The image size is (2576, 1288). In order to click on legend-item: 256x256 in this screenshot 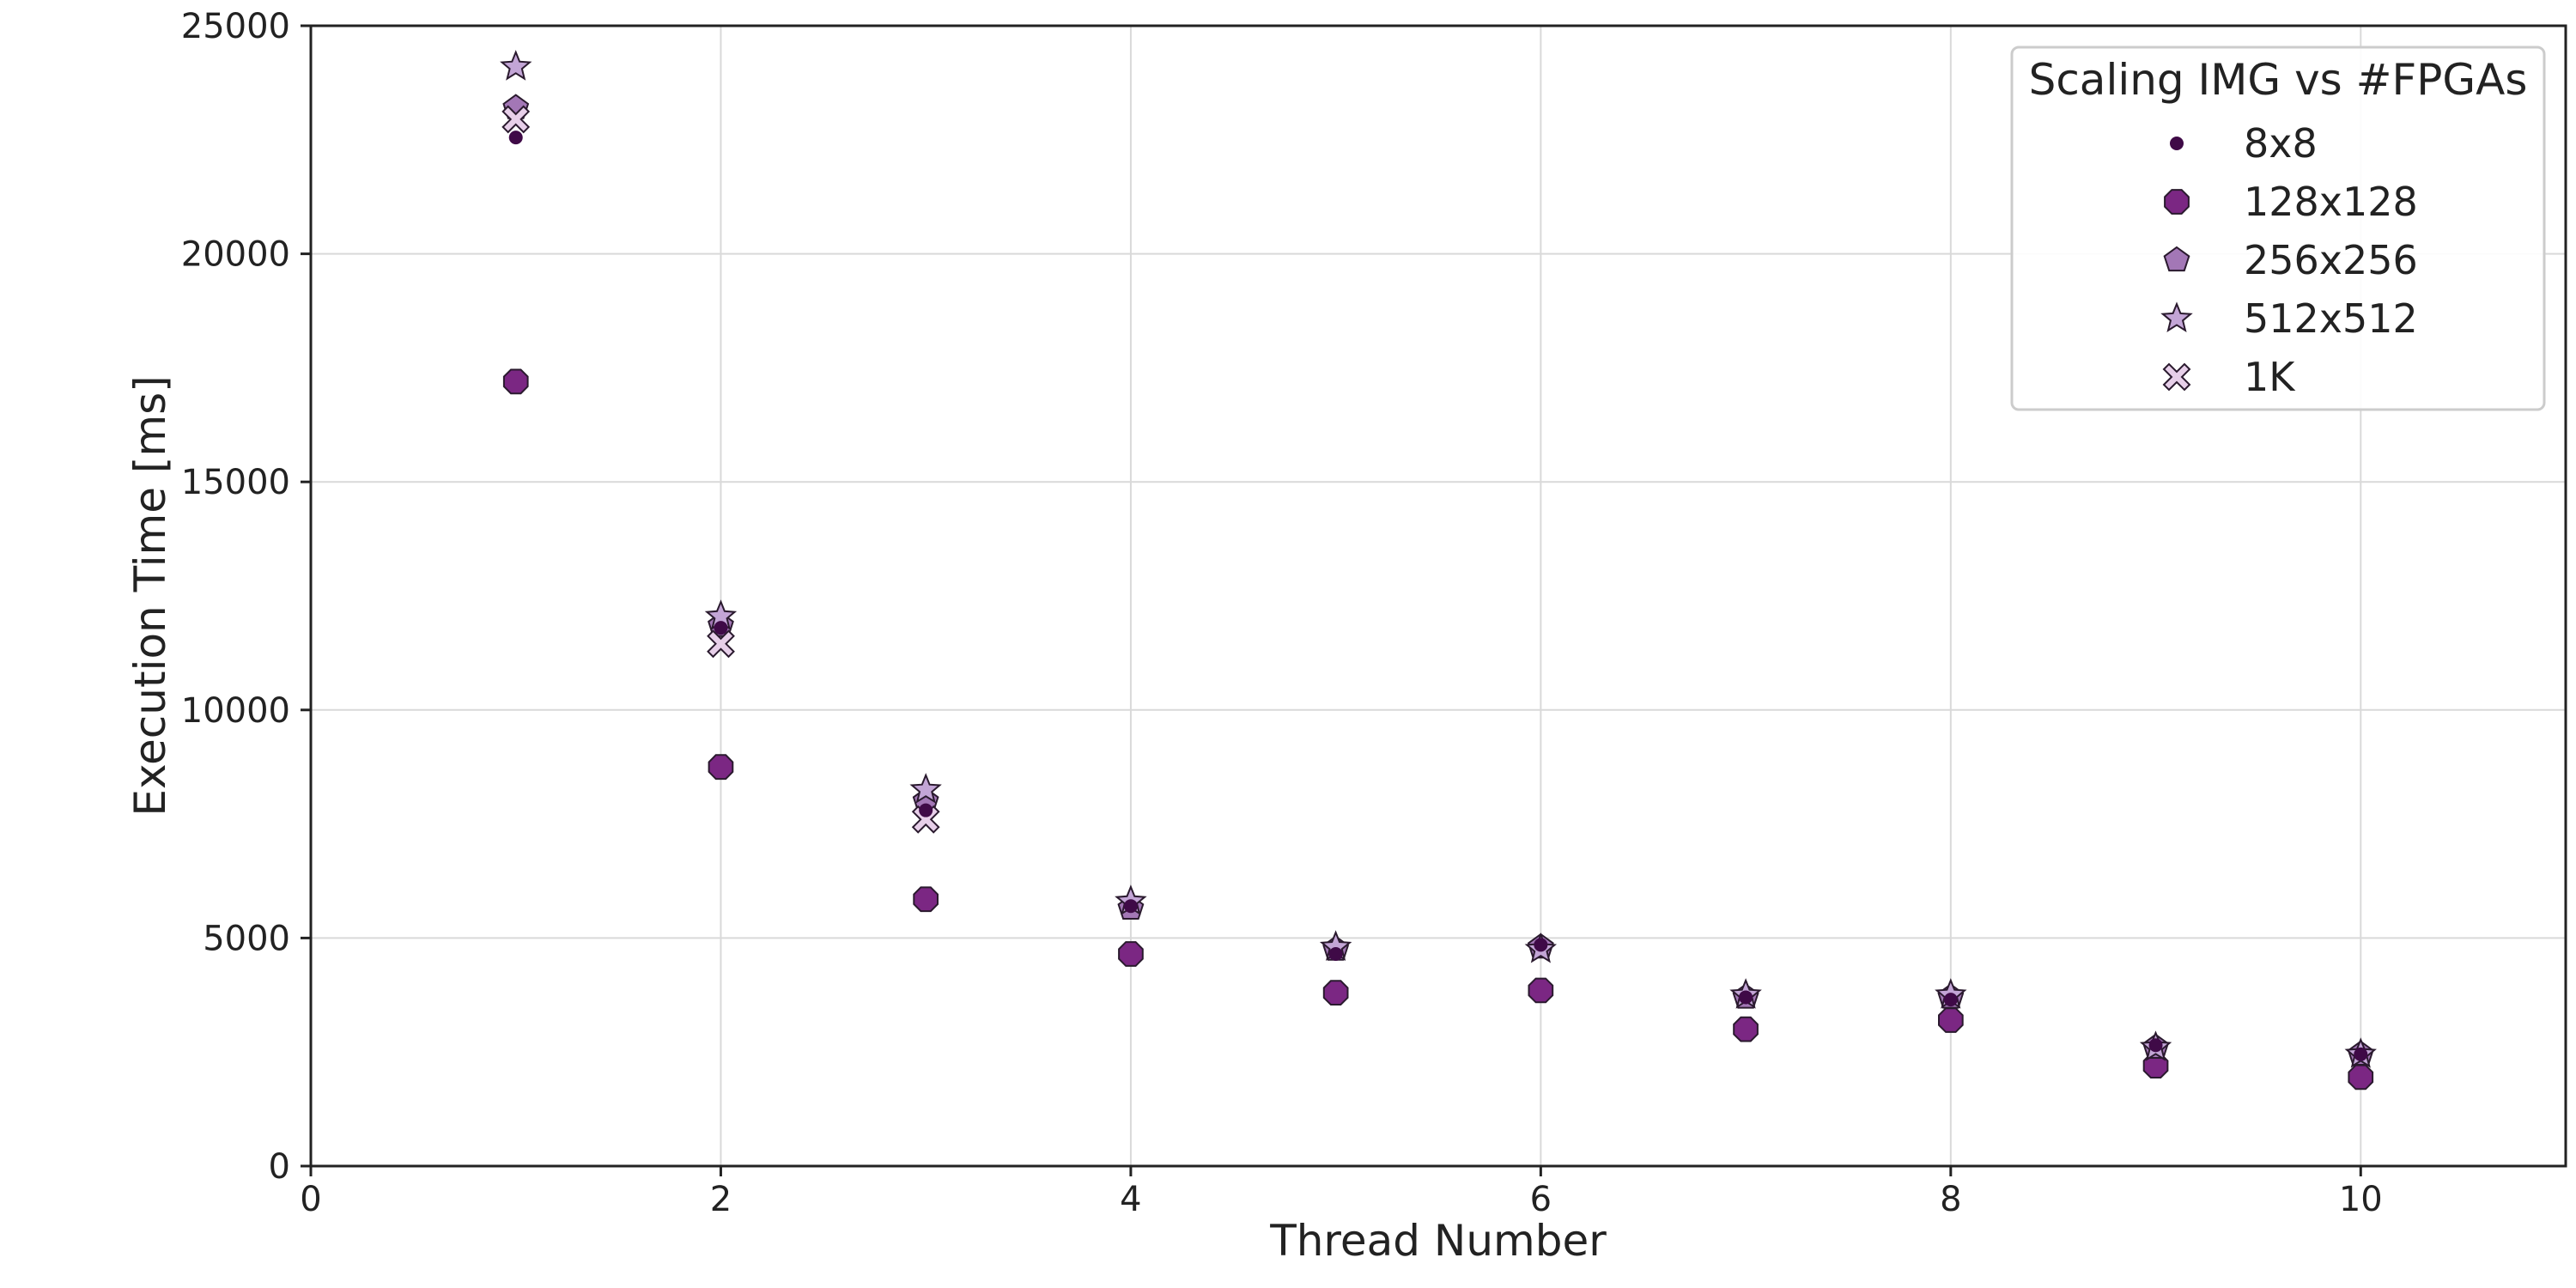, I will do `click(2290, 260)`.